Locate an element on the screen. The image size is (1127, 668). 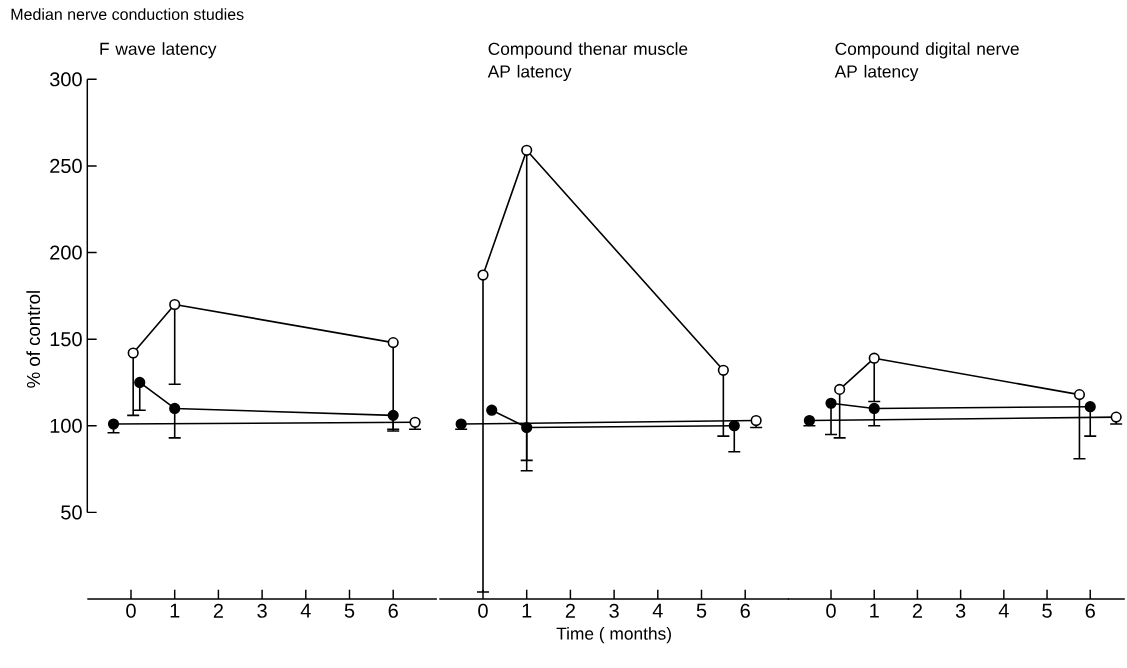
y-tick-label: 150 is located at coordinates (66, 339).